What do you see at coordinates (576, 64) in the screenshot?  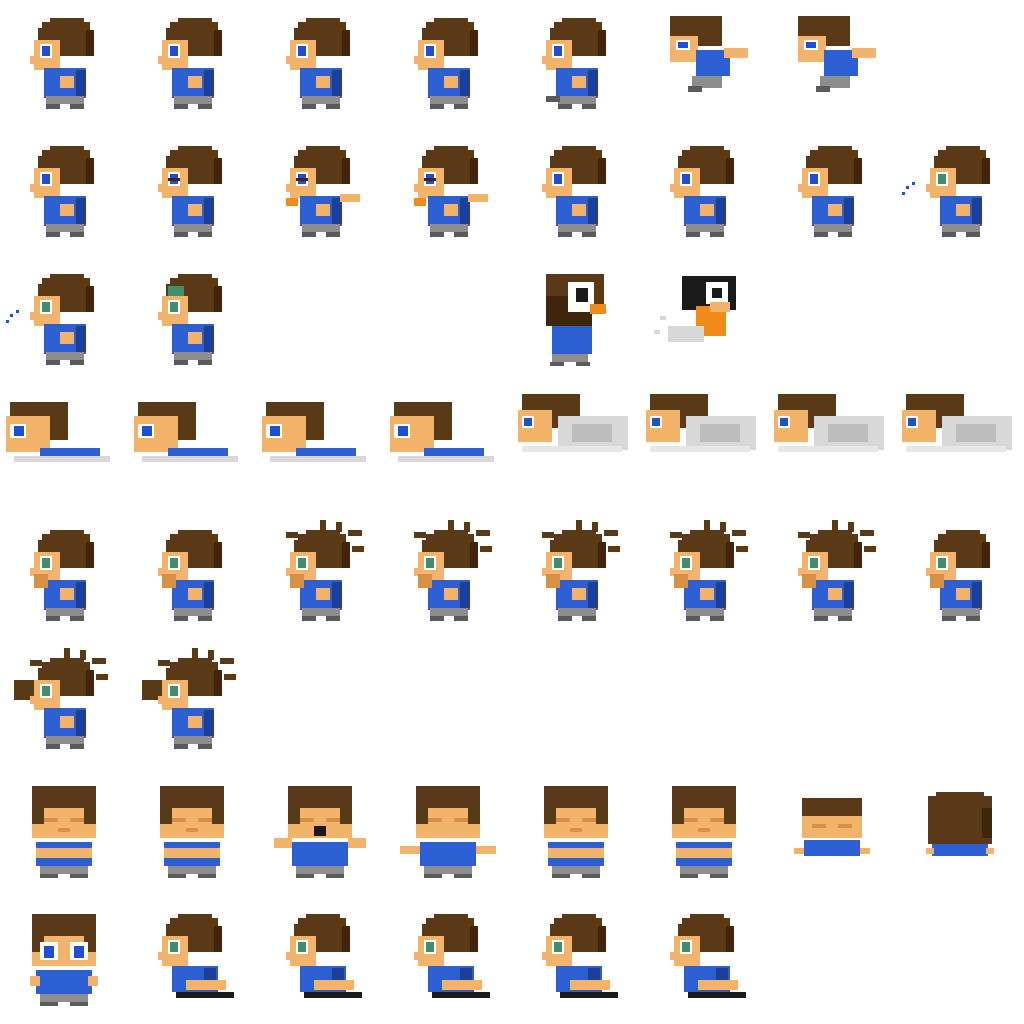 I see `sprite-frame-run-side` at bounding box center [576, 64].